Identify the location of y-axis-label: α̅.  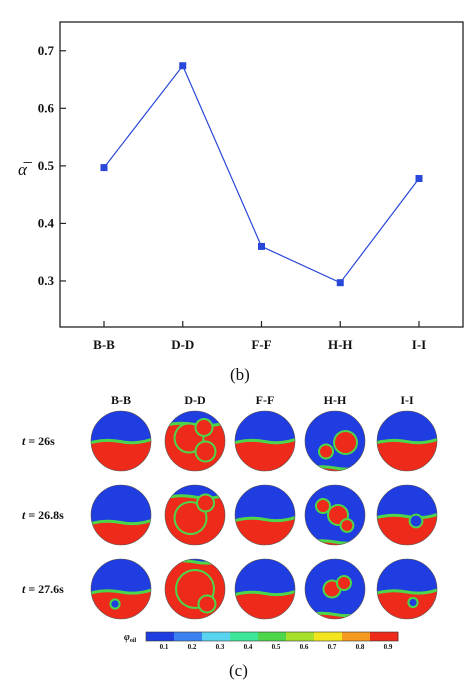
(25, 169).